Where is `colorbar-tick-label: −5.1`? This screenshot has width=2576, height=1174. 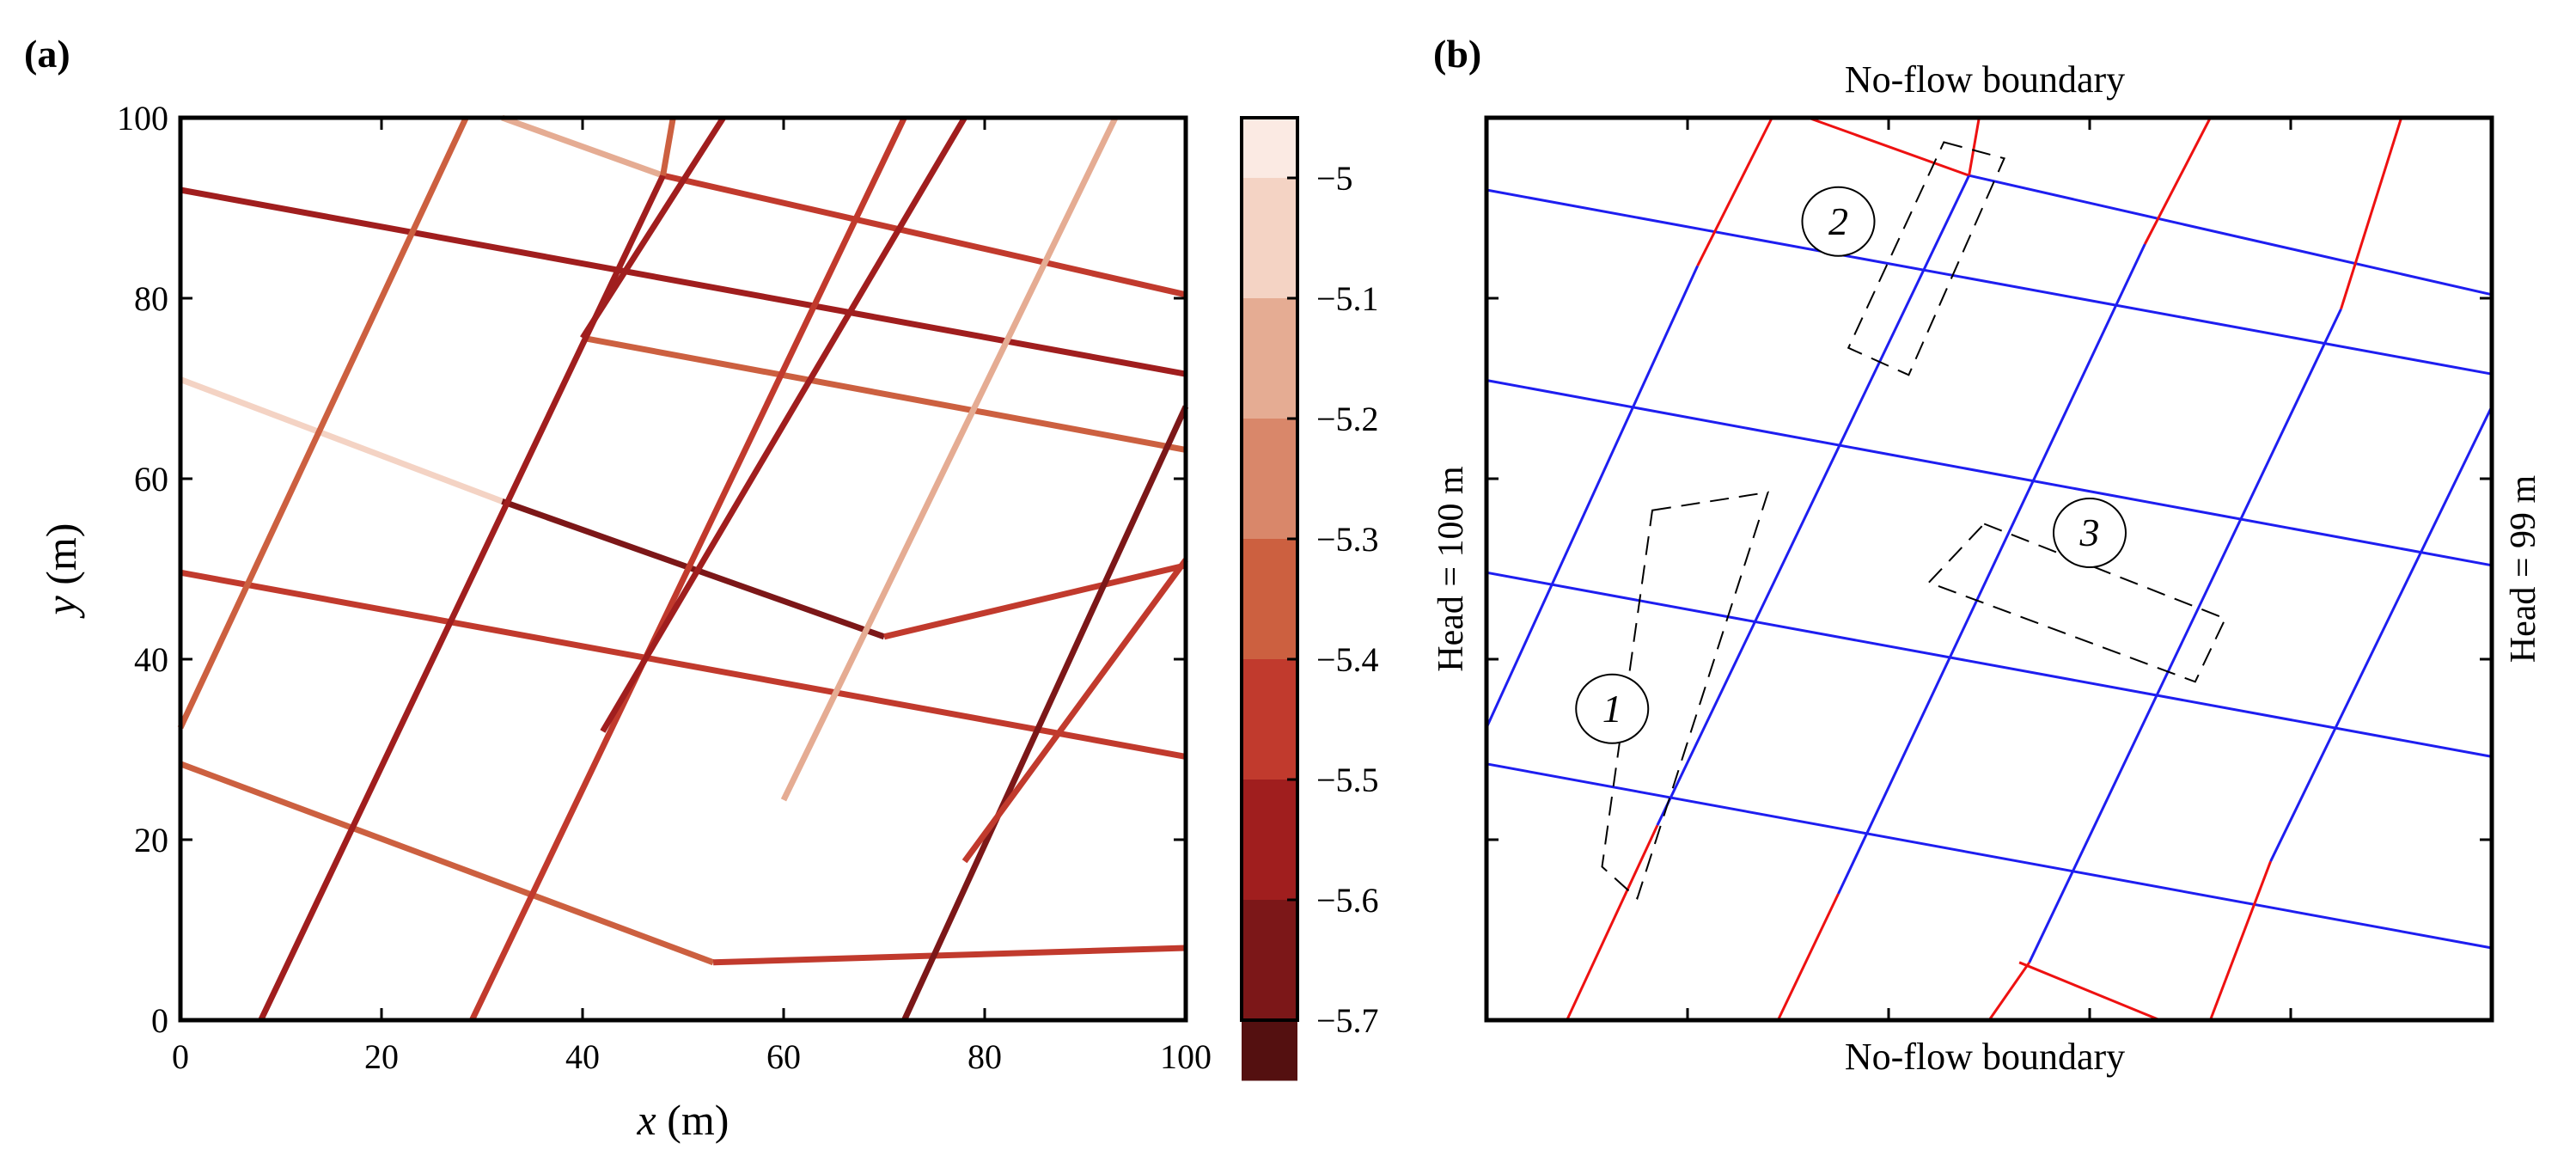
colorbar-tick-label: −5.1 is located at coordinates (1347, 298).